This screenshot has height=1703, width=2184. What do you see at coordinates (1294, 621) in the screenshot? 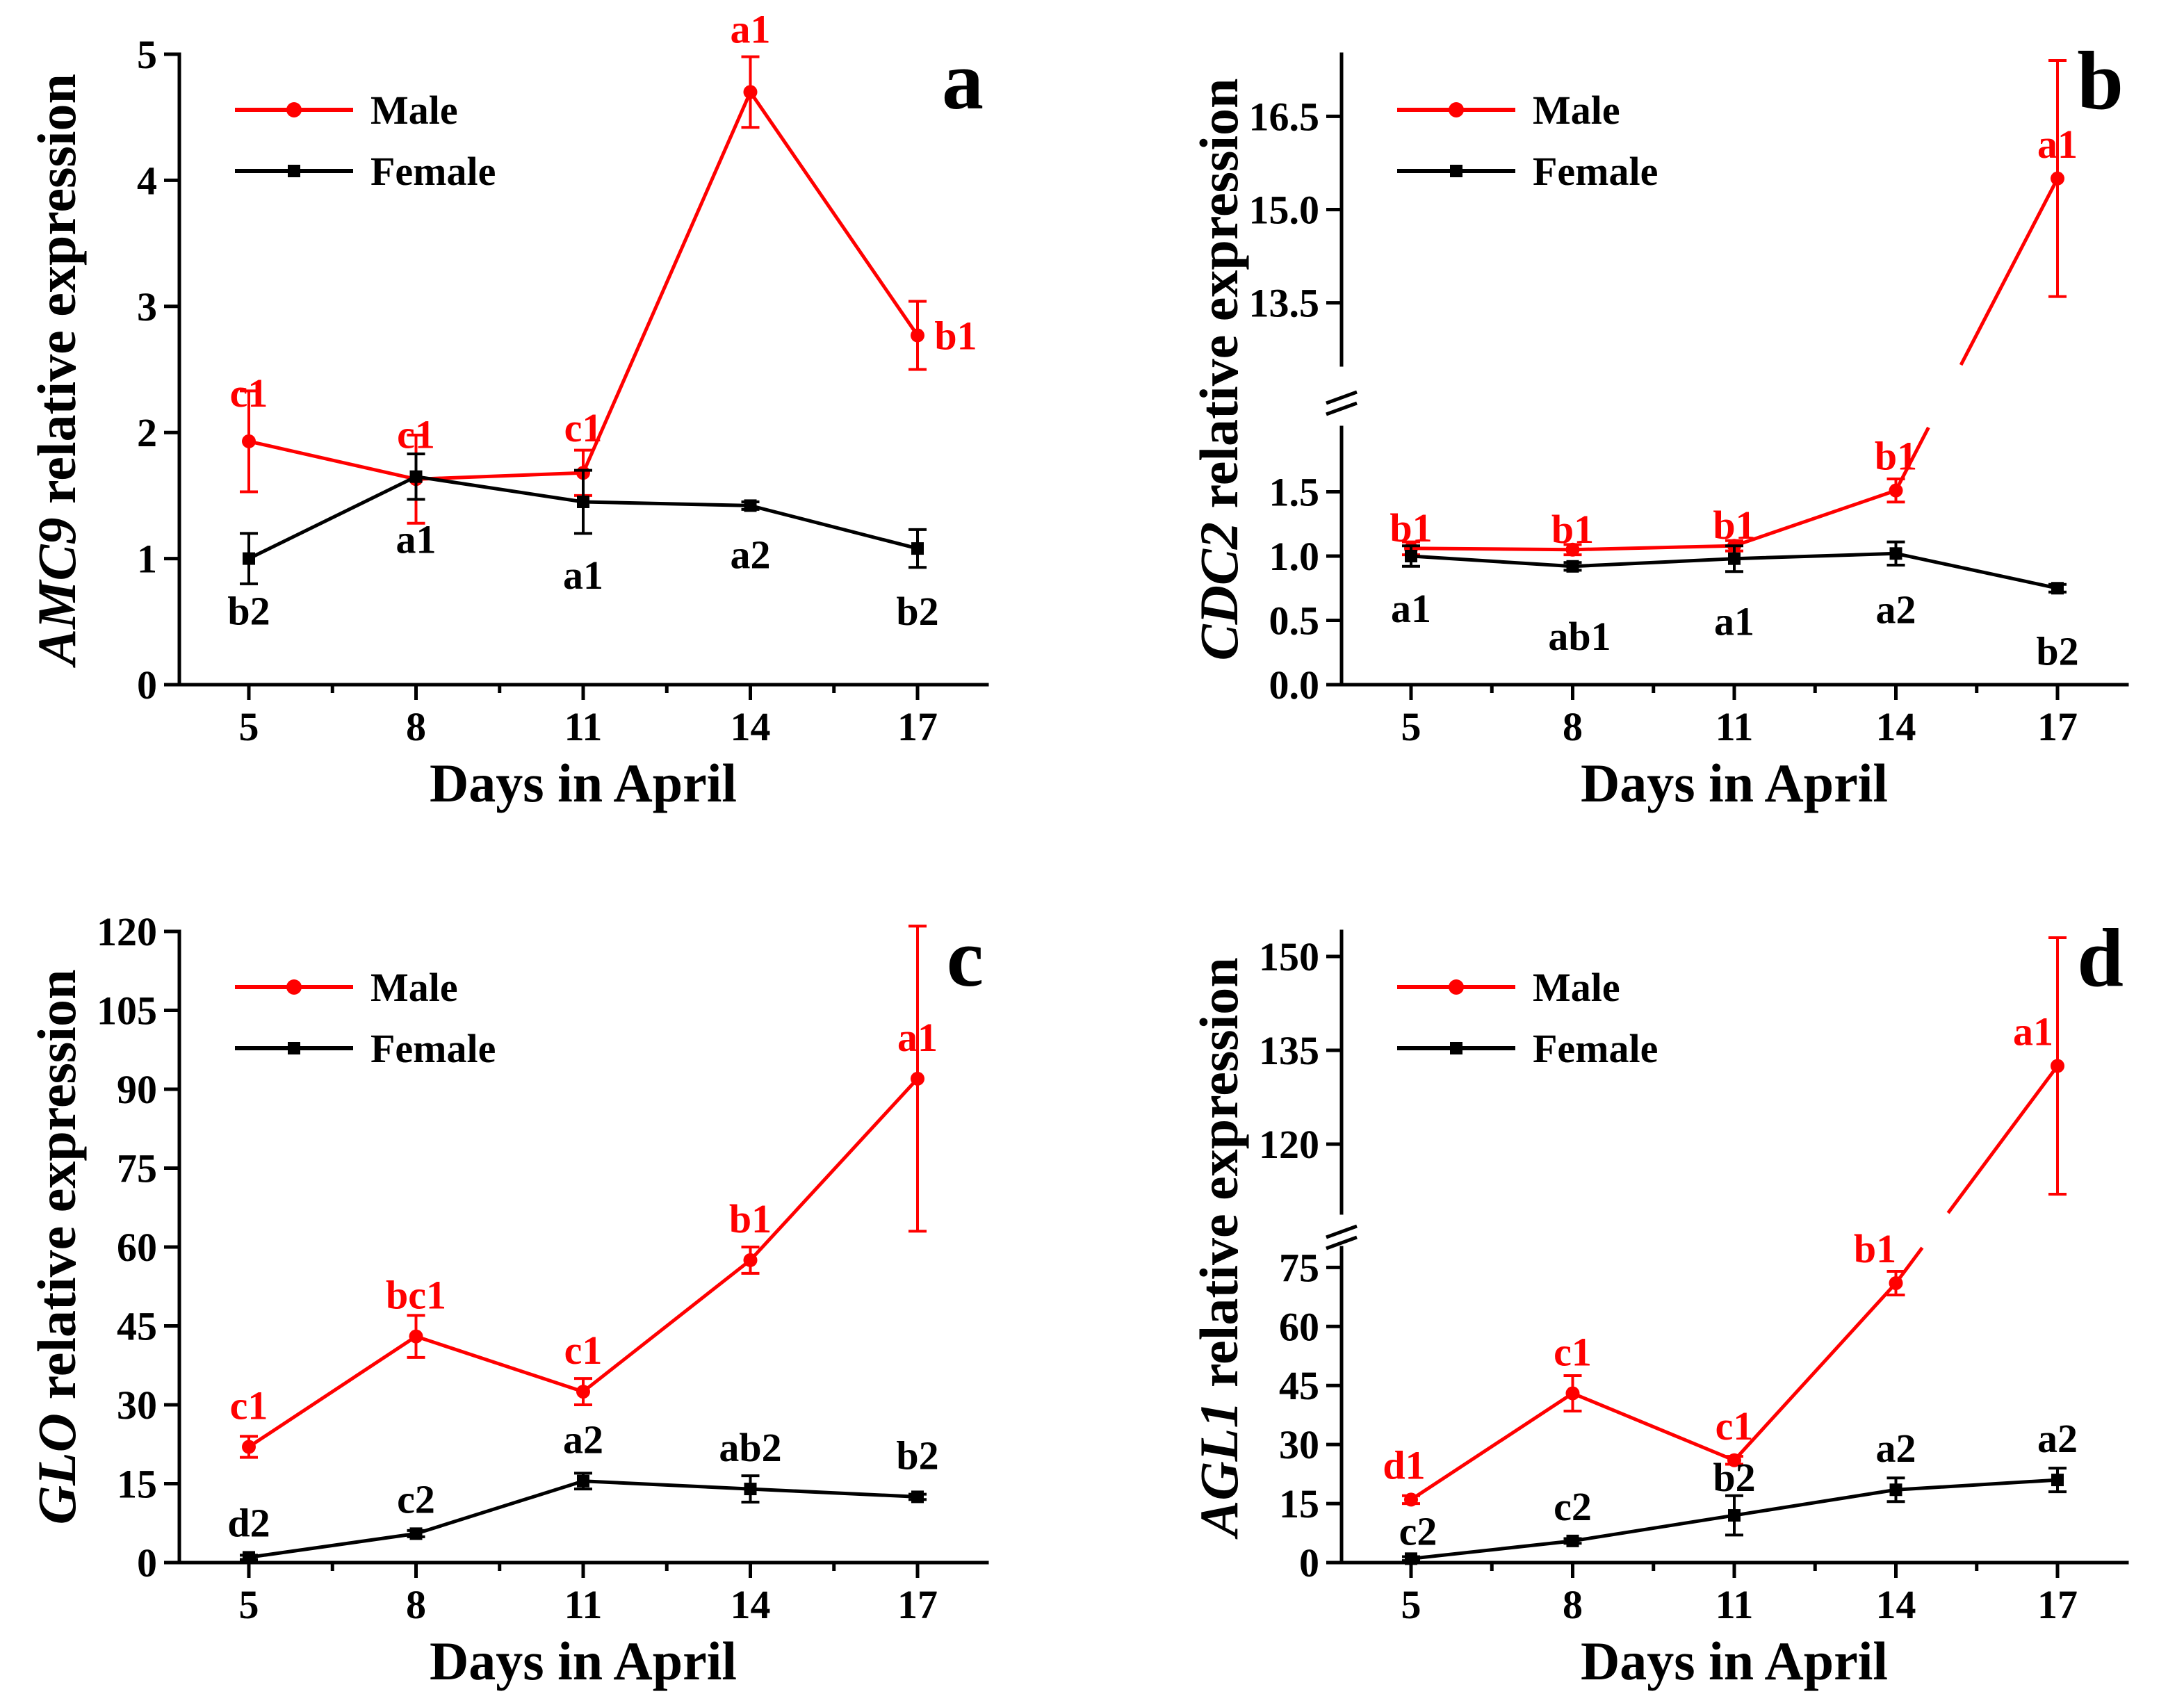
I see `y-tick-label: 0.5` at bounding box center [1294, 621].